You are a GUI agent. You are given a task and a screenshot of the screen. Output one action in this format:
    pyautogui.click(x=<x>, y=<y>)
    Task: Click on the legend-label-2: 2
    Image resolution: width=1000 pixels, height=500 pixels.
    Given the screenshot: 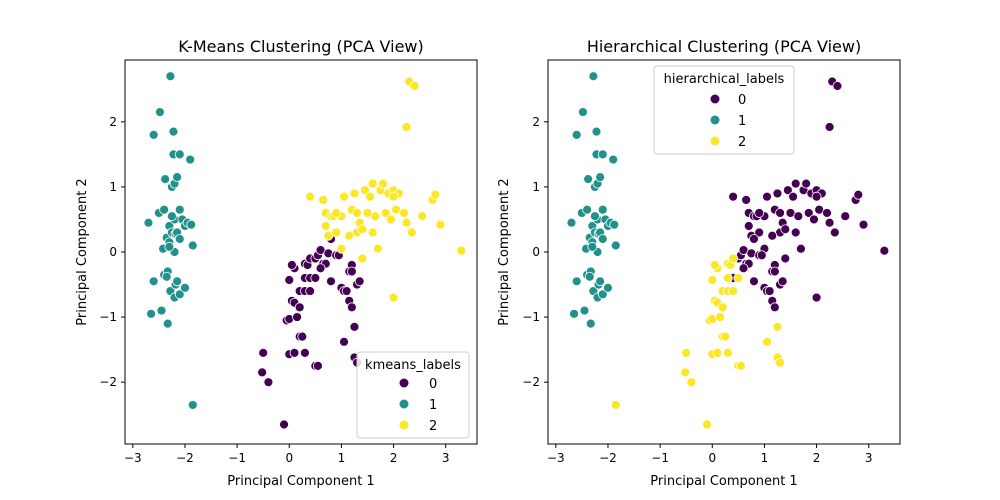 What is the action you would take?
    pyautogui.click(x=742, y=142)
    